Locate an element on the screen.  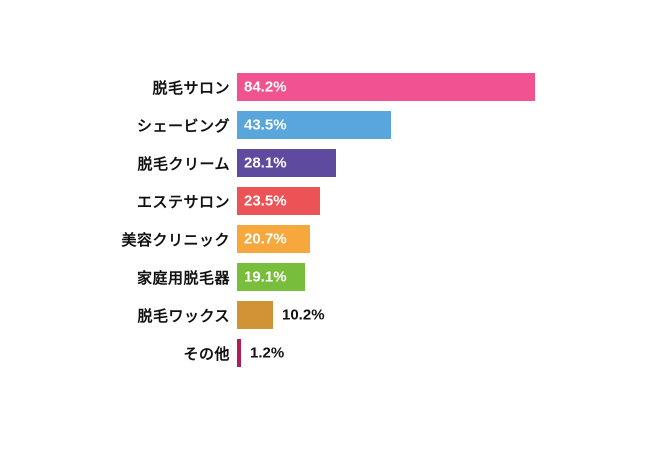
bar-value-label: 1.2% is located at coordinates (267, 353).